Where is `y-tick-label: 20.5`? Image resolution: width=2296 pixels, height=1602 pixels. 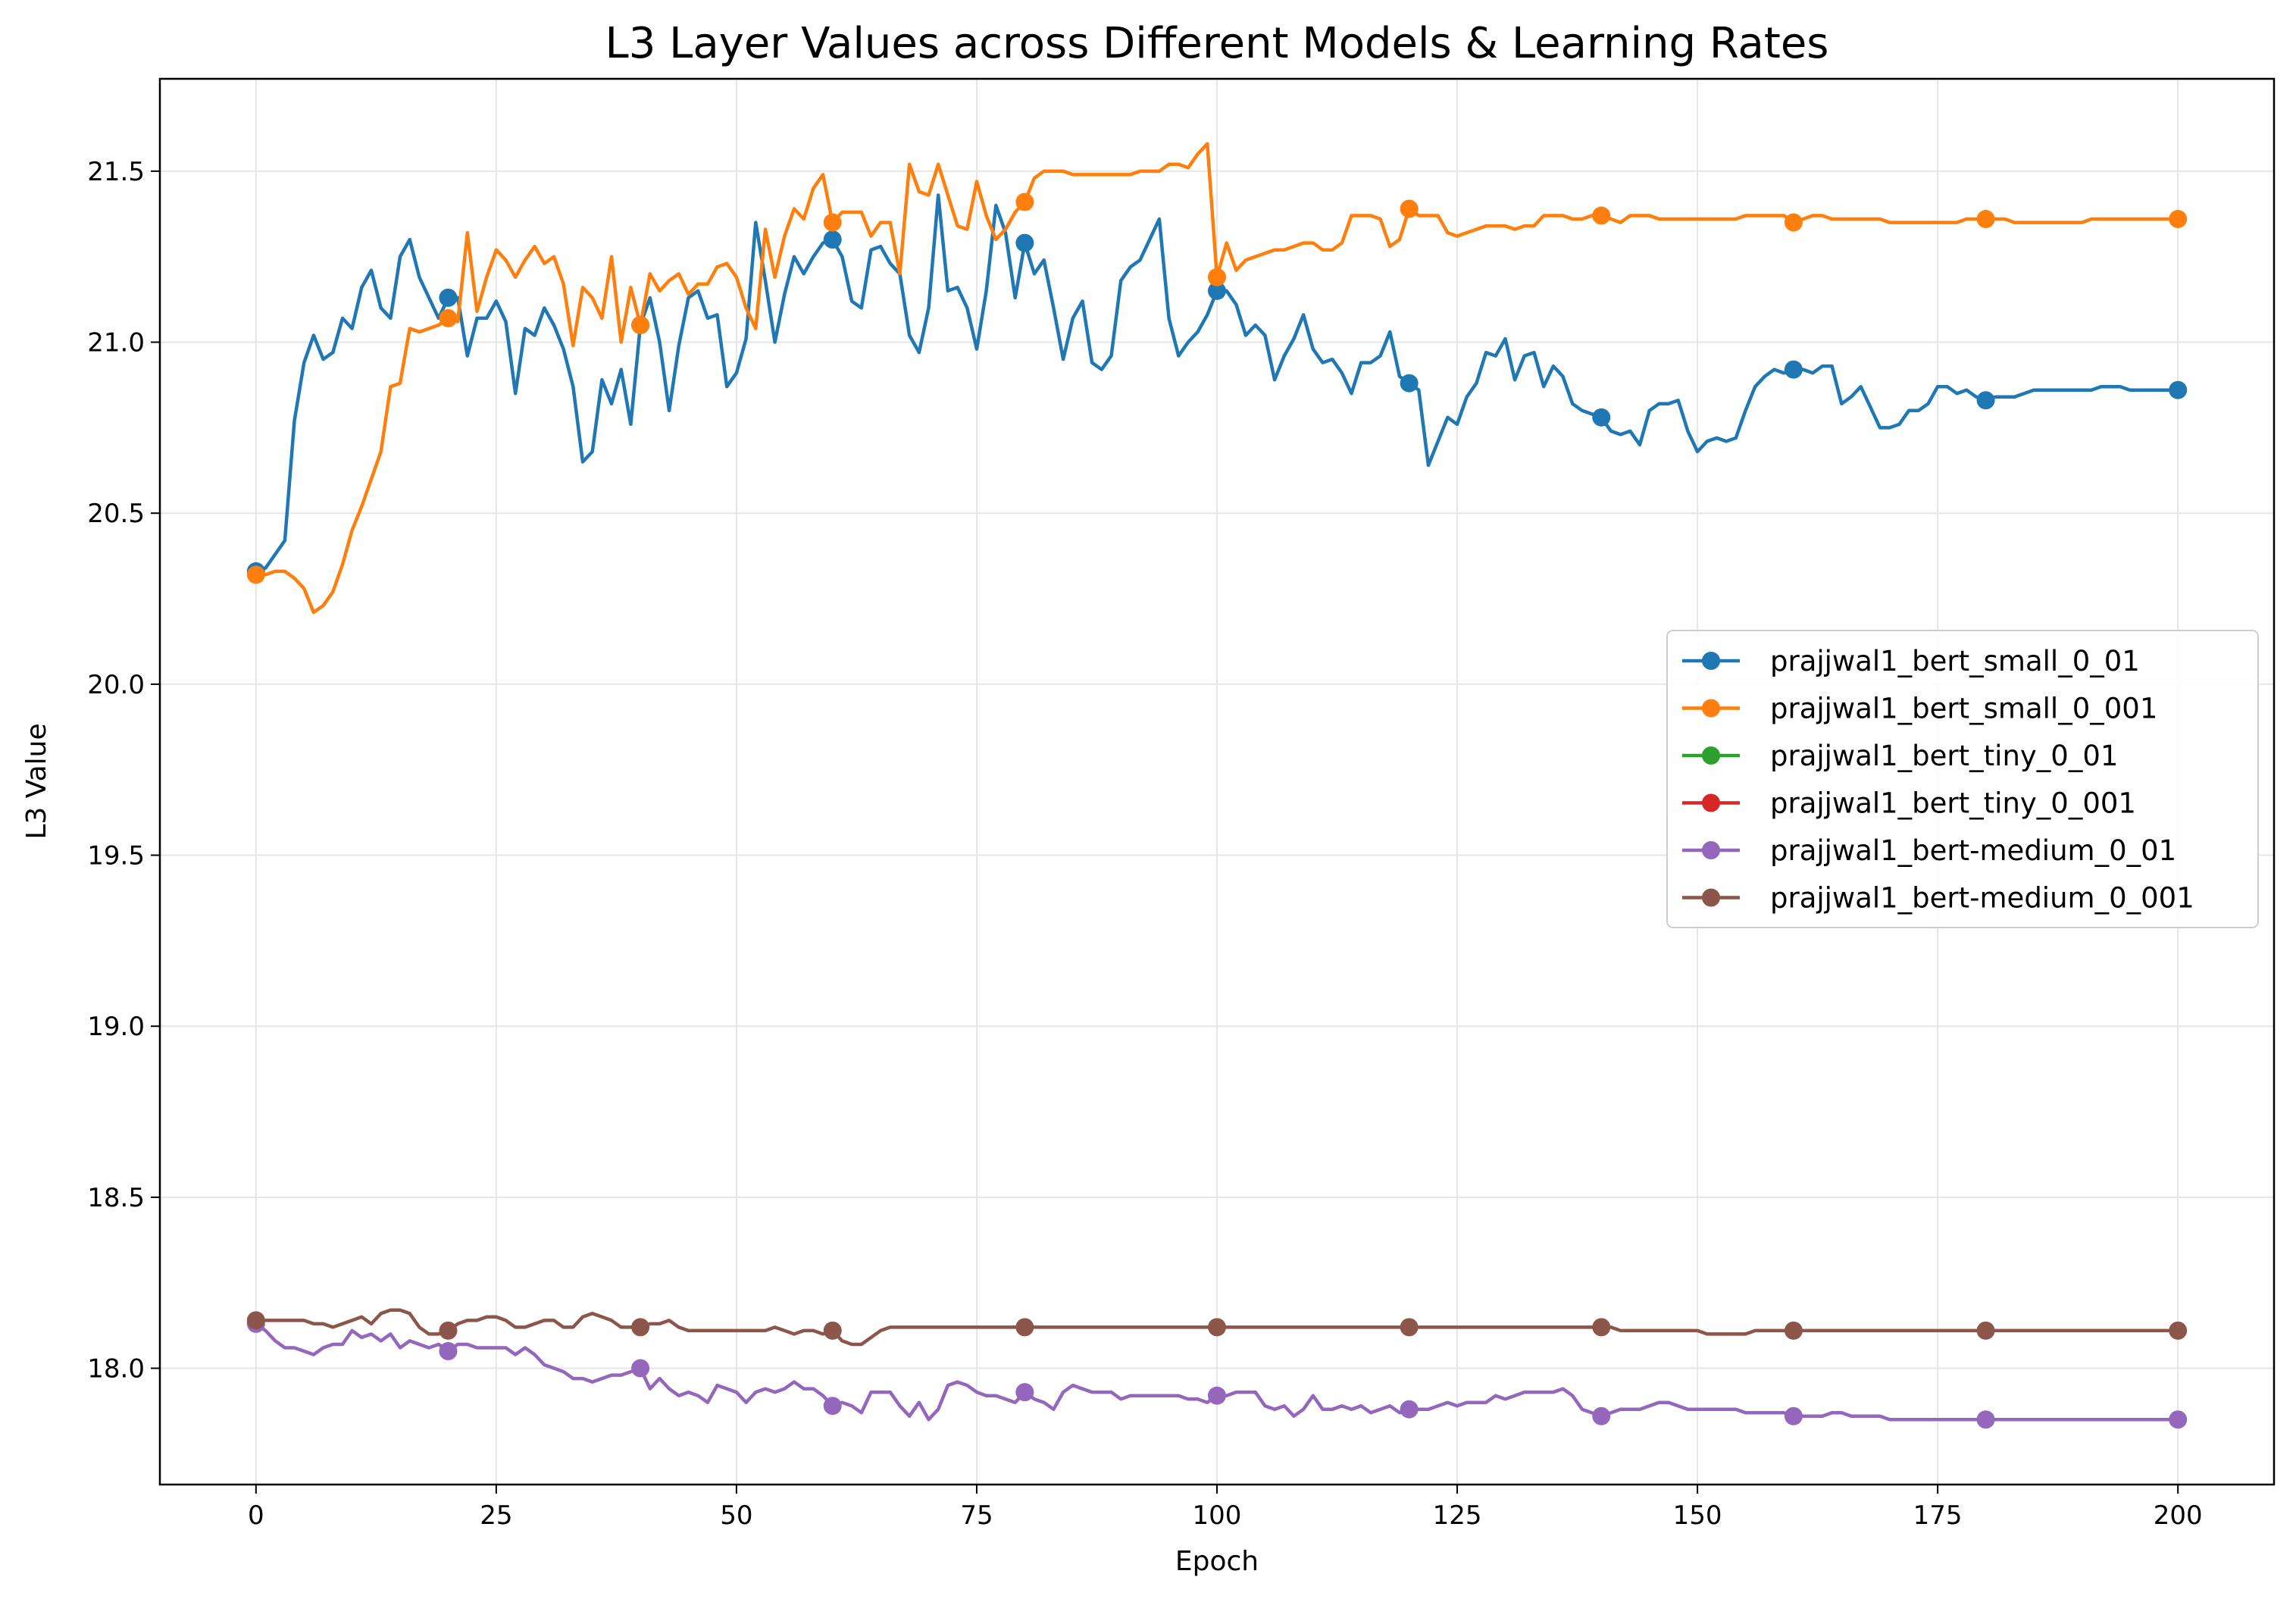 y-tick-label: 20.5 is located at coordinates (116, 514).